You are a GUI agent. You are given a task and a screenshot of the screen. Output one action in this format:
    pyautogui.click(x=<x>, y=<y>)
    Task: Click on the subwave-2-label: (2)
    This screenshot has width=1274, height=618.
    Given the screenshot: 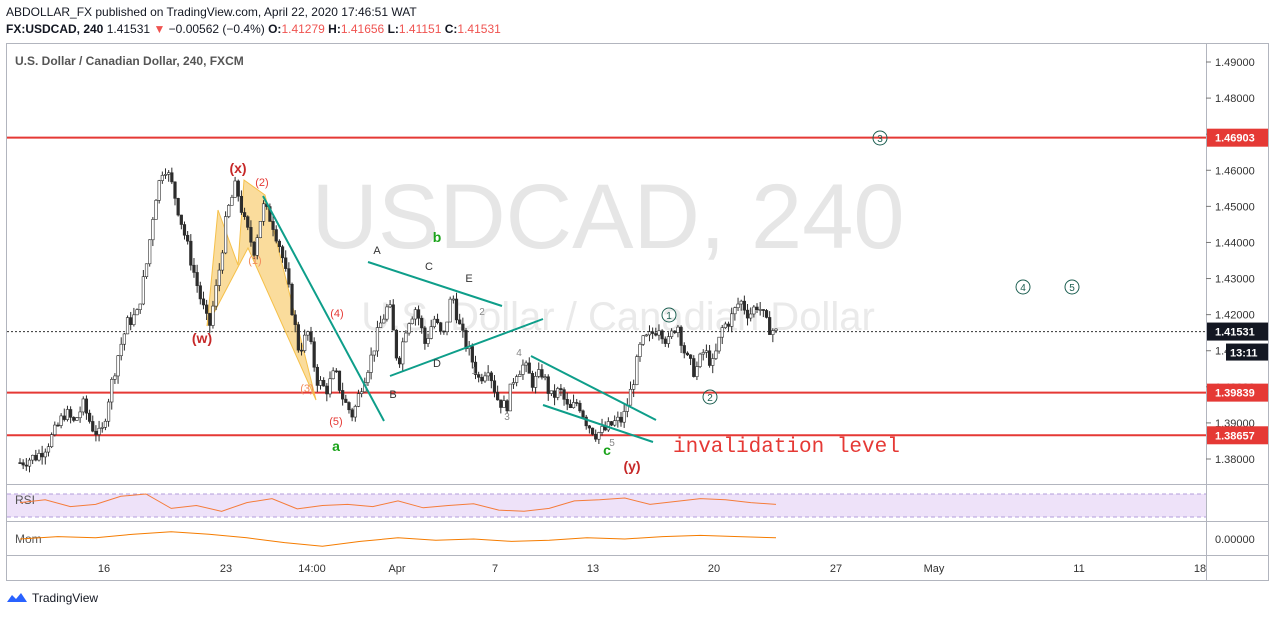 What is the action you would take?
    pyautogui.click(x=261, y=183)
    